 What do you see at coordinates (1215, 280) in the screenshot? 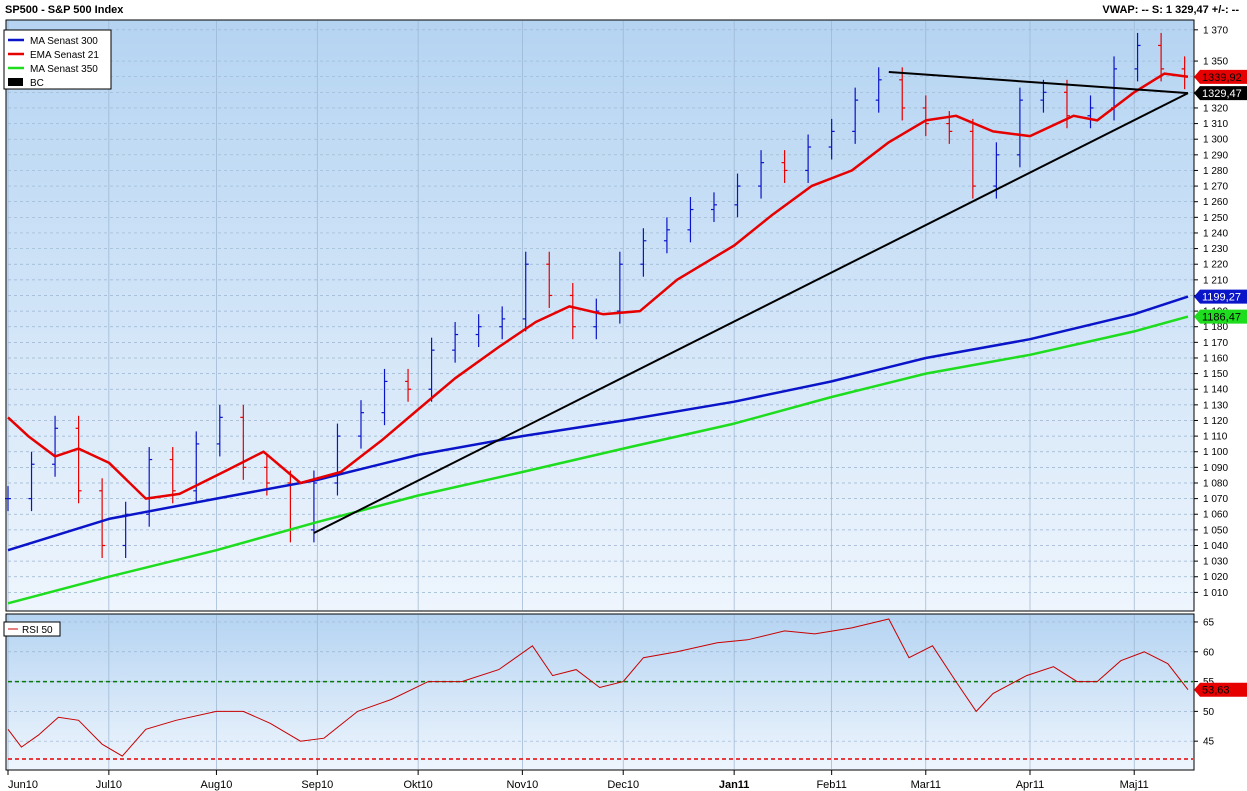
I see `price-tick-label: 1 210` at bounding box center [1215, 280].